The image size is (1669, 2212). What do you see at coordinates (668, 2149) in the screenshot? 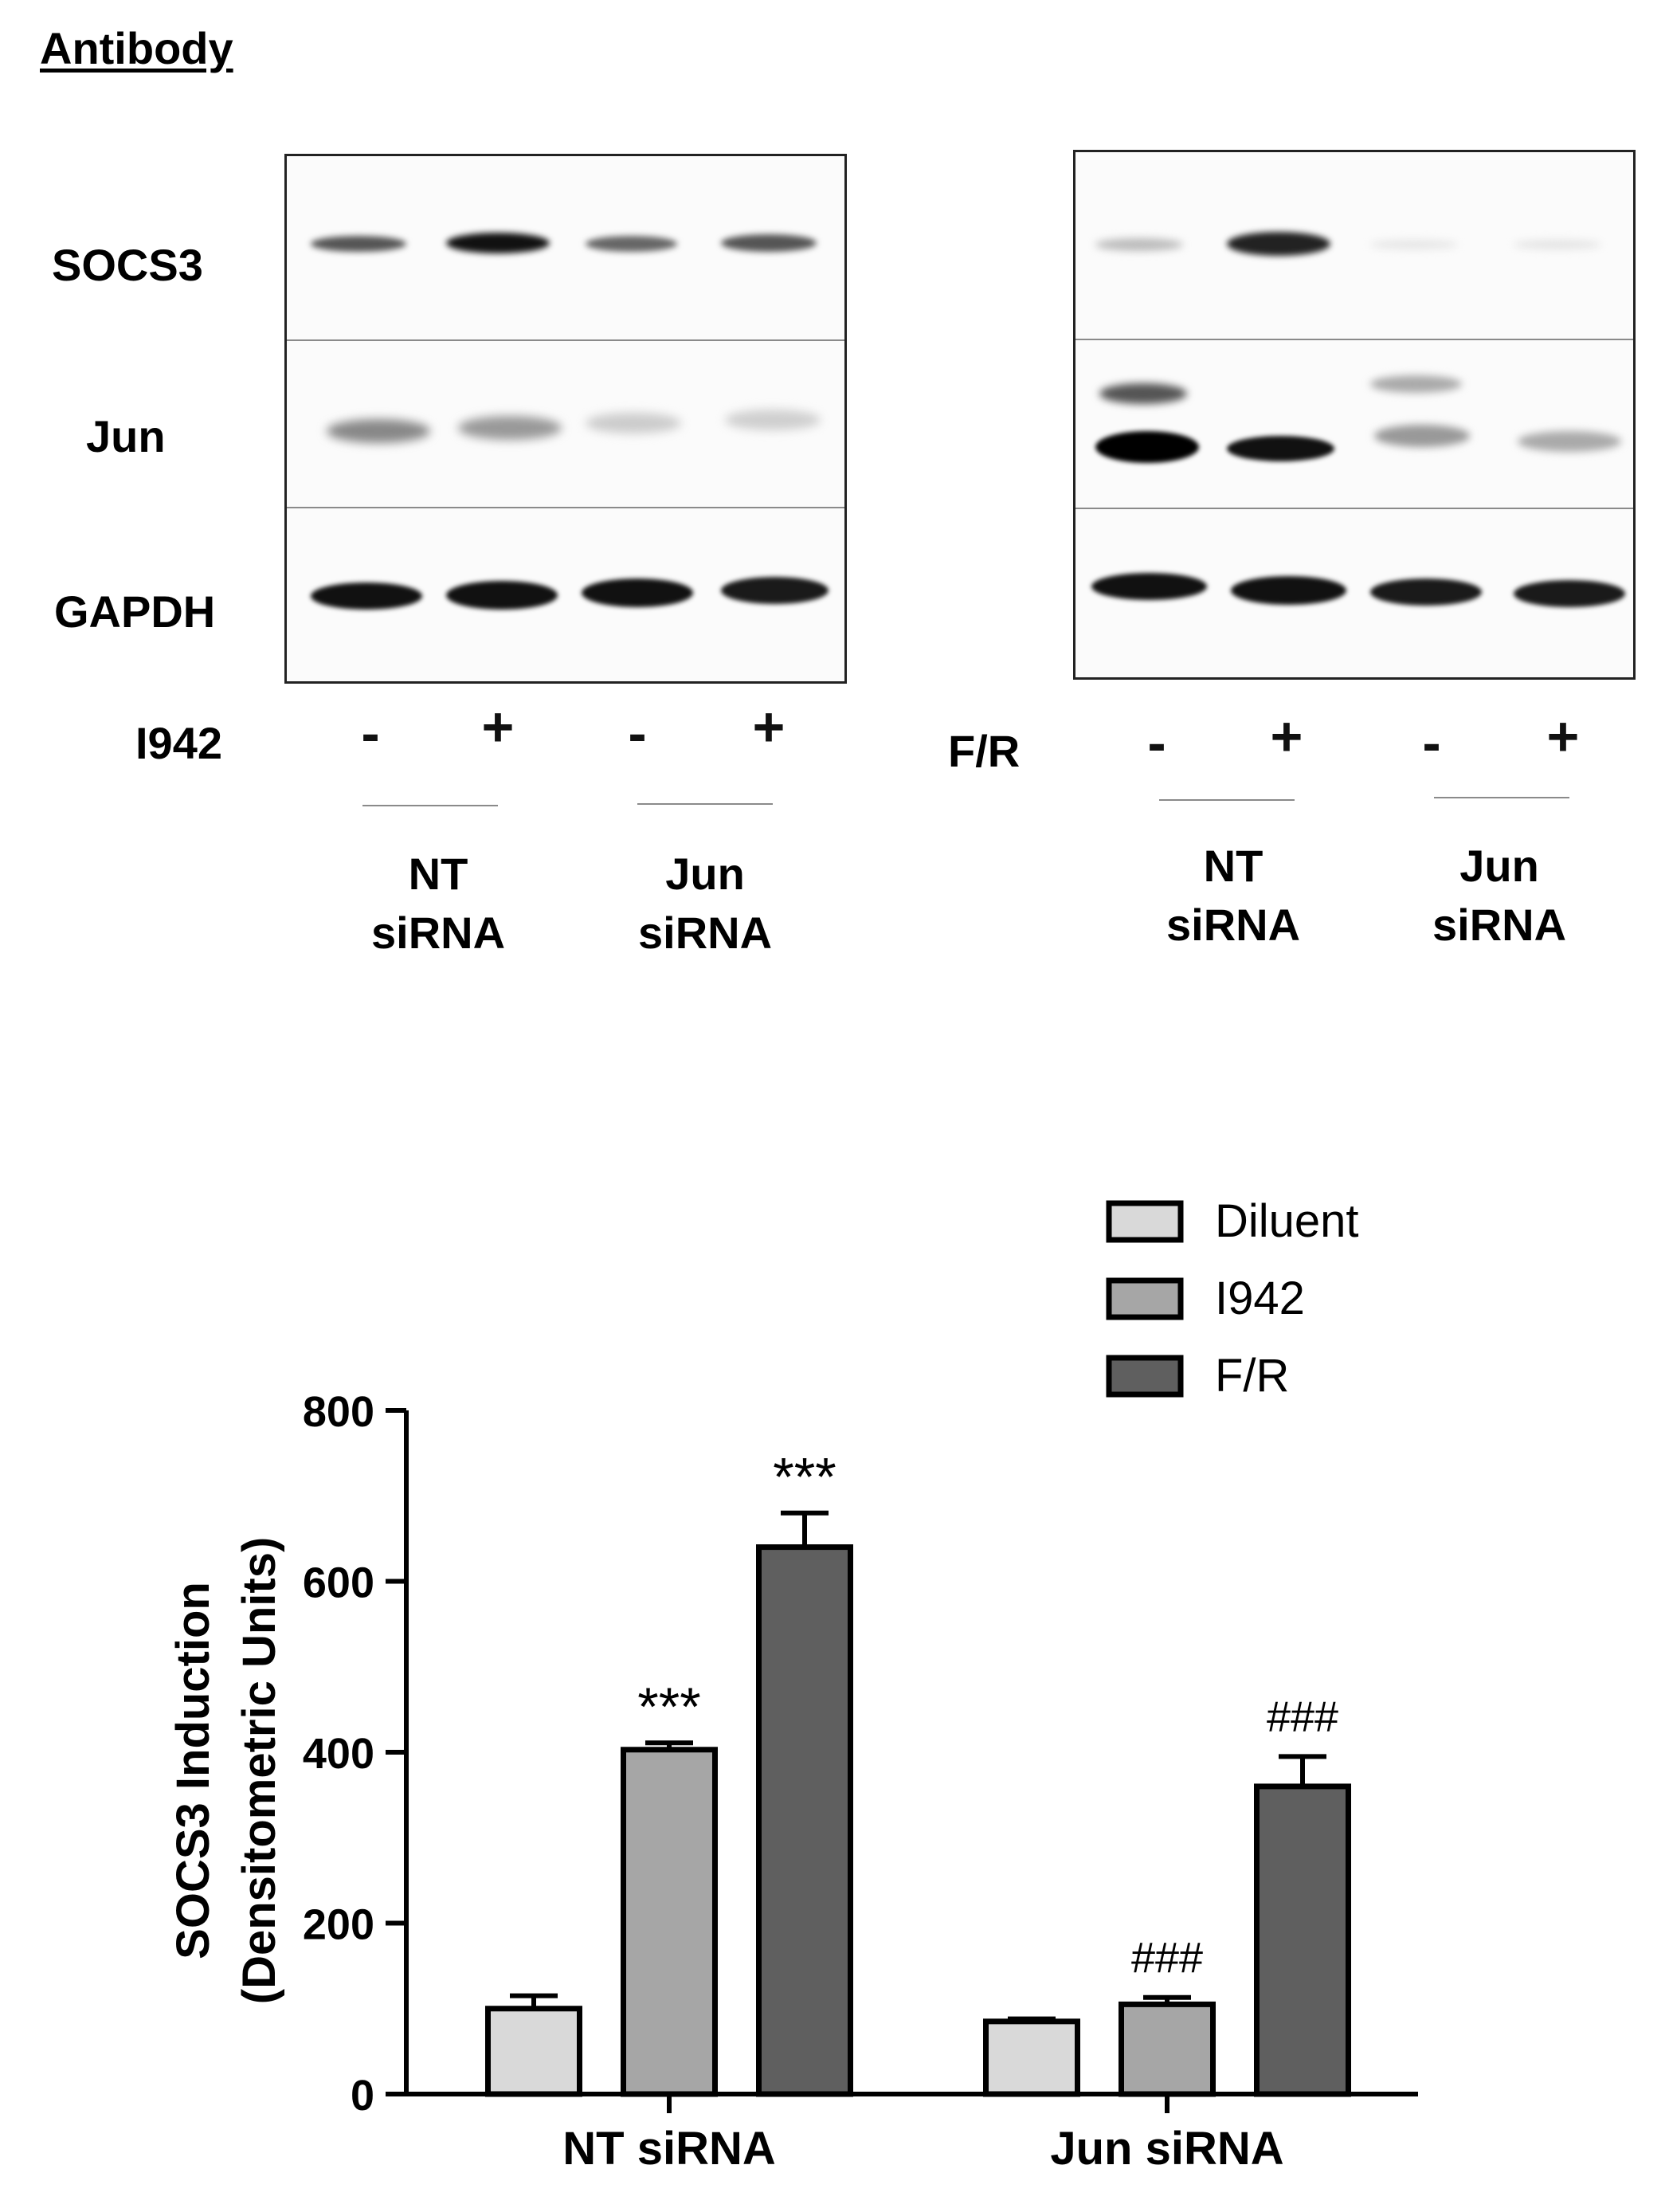
I see `x-tick-label: NT siRNA` at bounding box center [668, 2149].